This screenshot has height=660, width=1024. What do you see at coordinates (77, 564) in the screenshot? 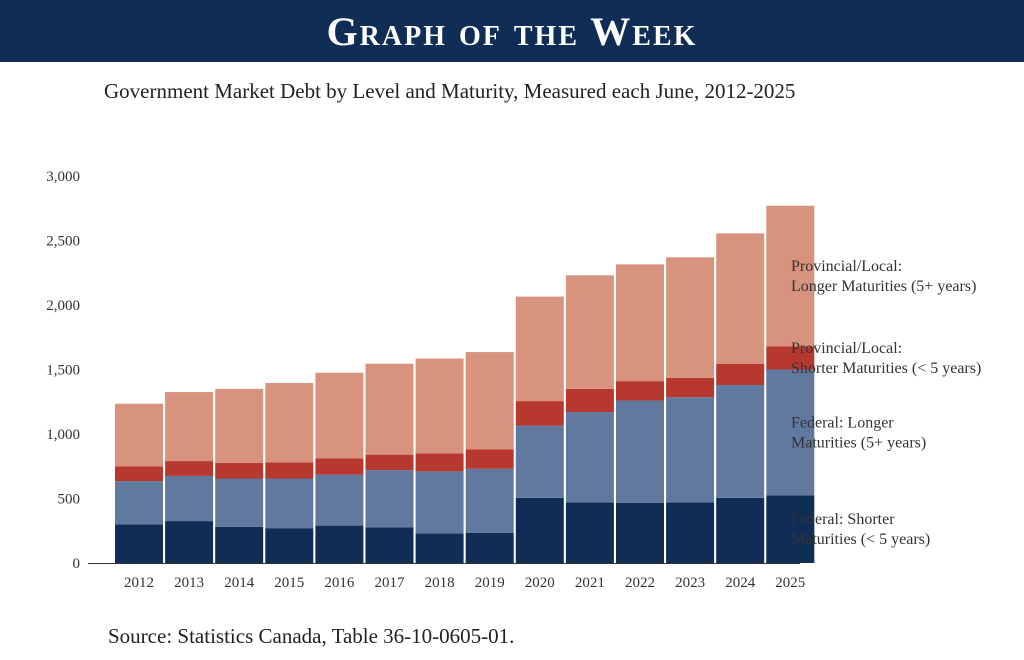
I see `y-tick-label: 0` at bounding box center [77, 564].